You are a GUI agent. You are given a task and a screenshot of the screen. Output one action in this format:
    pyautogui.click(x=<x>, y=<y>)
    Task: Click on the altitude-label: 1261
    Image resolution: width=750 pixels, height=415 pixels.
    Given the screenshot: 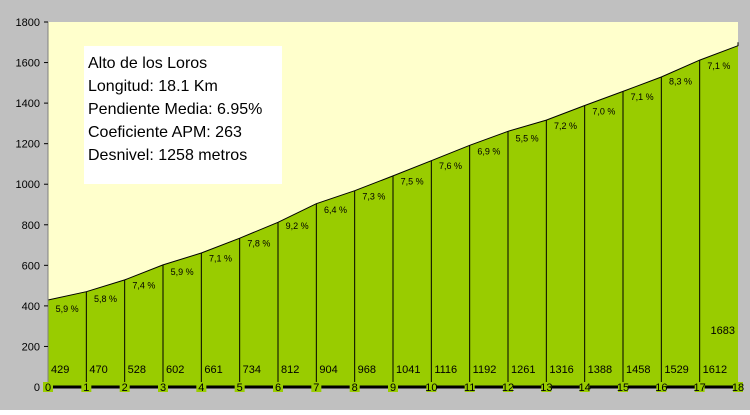 What is the action you would take?
    pyautogui.click(x=523, y=370)
    